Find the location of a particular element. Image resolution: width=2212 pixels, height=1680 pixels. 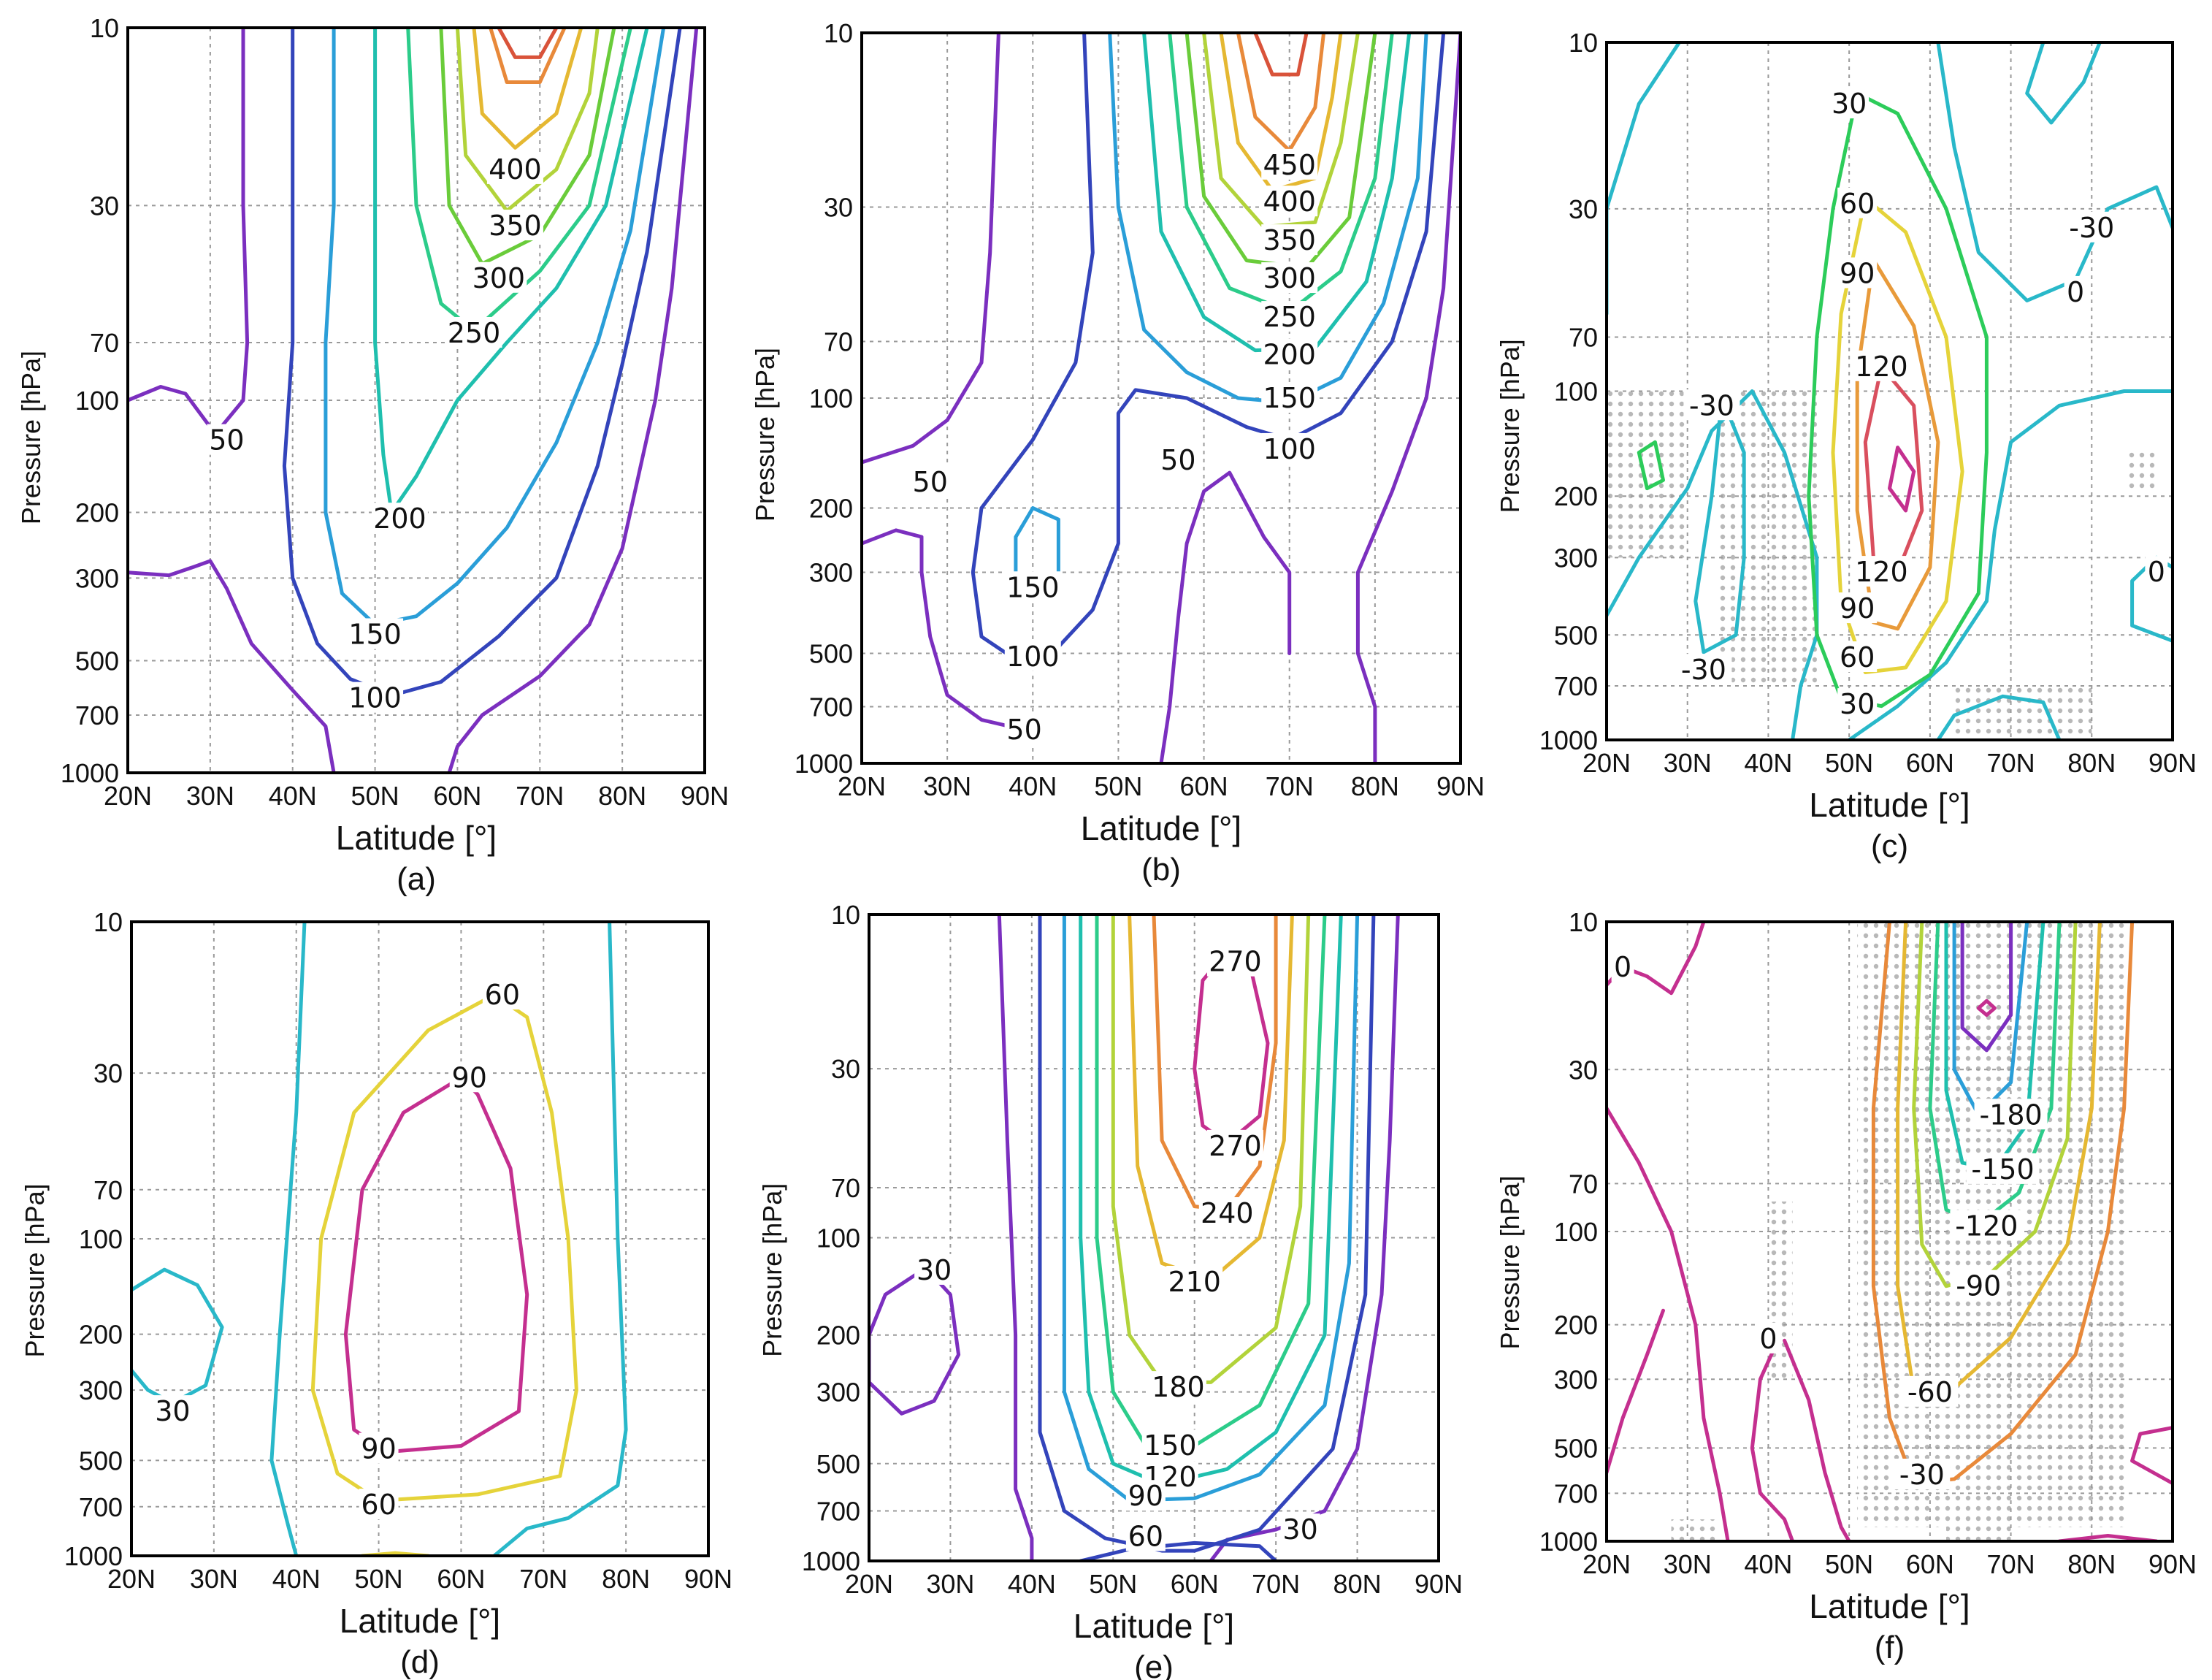

x-tick-label: 60N is located at coordinates (461, 1579).